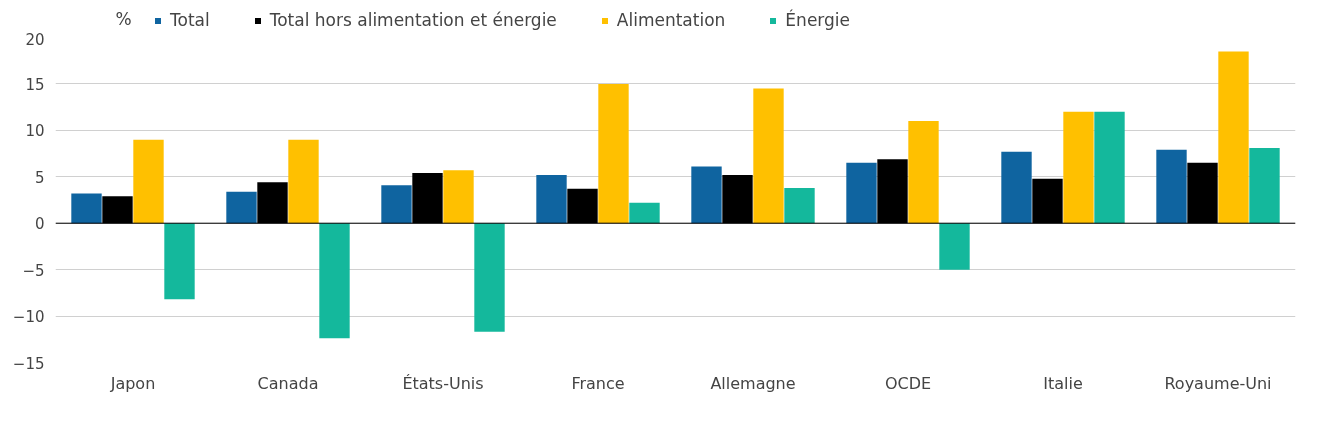 Image resolution: width=1325 pixels, height=430 pixels. I want to click on y-axis-title: %, so click(123, 18).